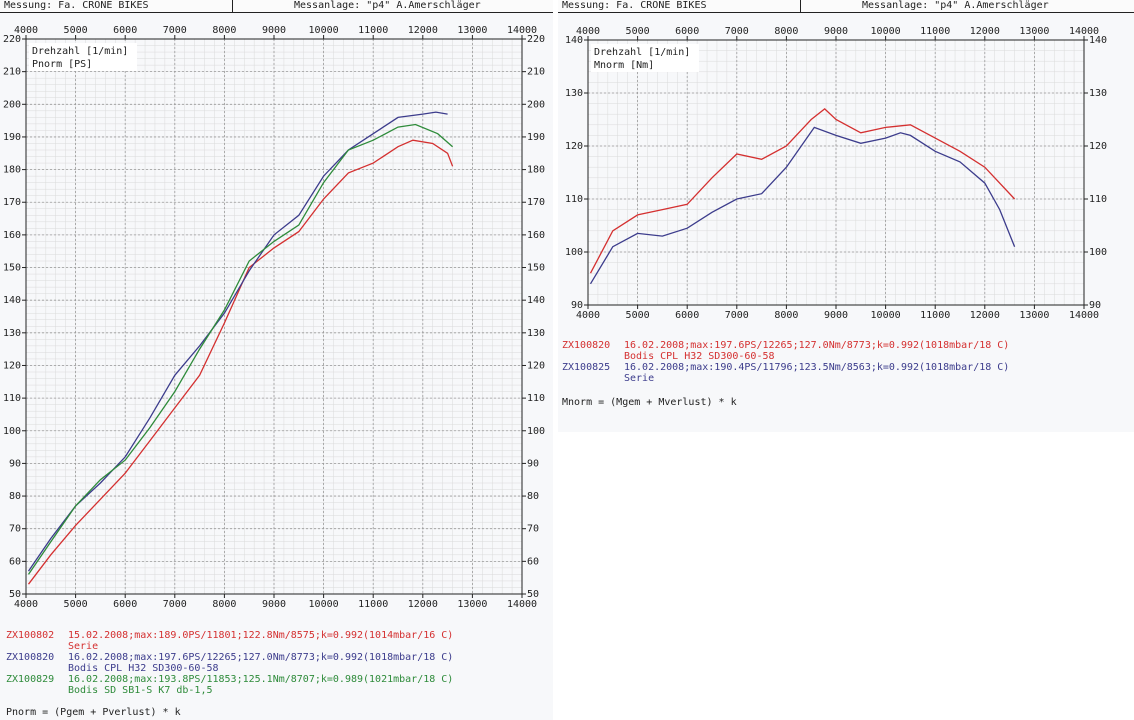  Describe the element at coordinates (1084, 31) in the screenshot. I see `x-tick-label-top: 14000` at that location.